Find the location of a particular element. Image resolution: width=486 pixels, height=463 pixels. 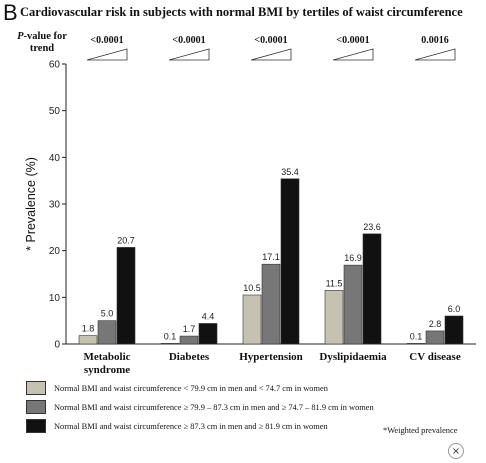

y-tick-label-50: 50 is located at coordinates (55, 111).